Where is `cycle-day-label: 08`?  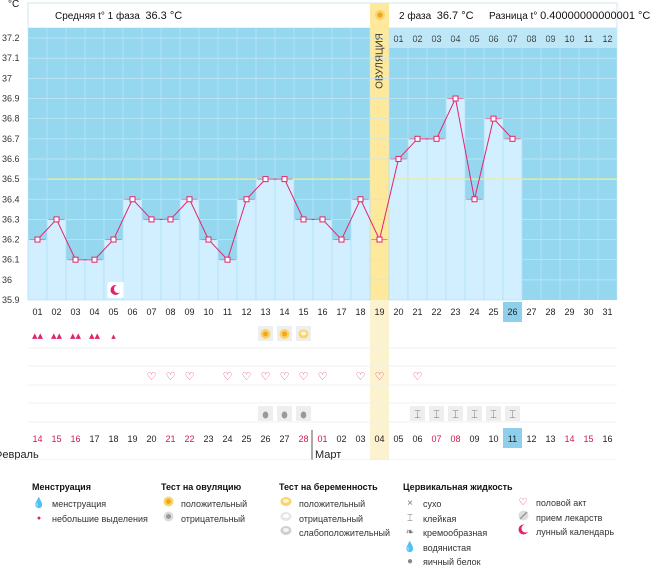
cycle-day-label: 08 is located at coordinates (170, 312).